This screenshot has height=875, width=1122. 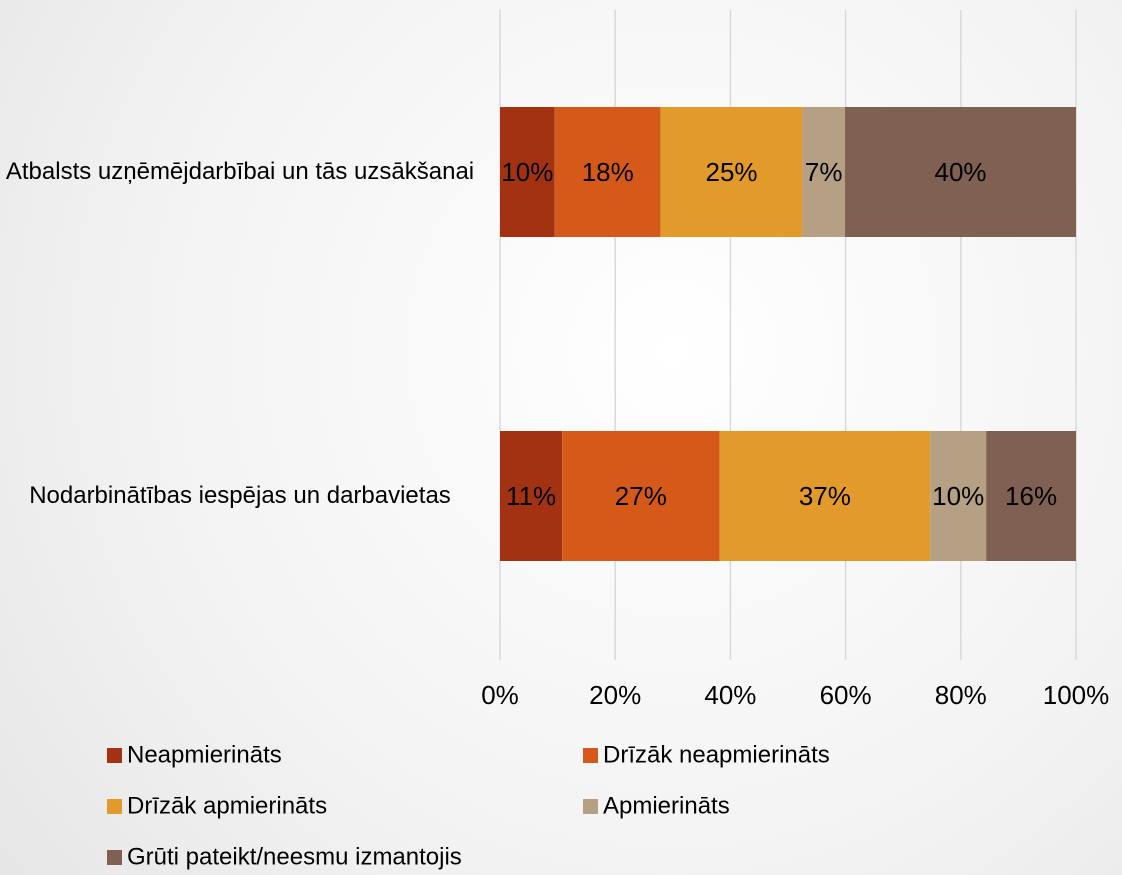 I want to click on data-label: 27%, so click(x=641, y=496).